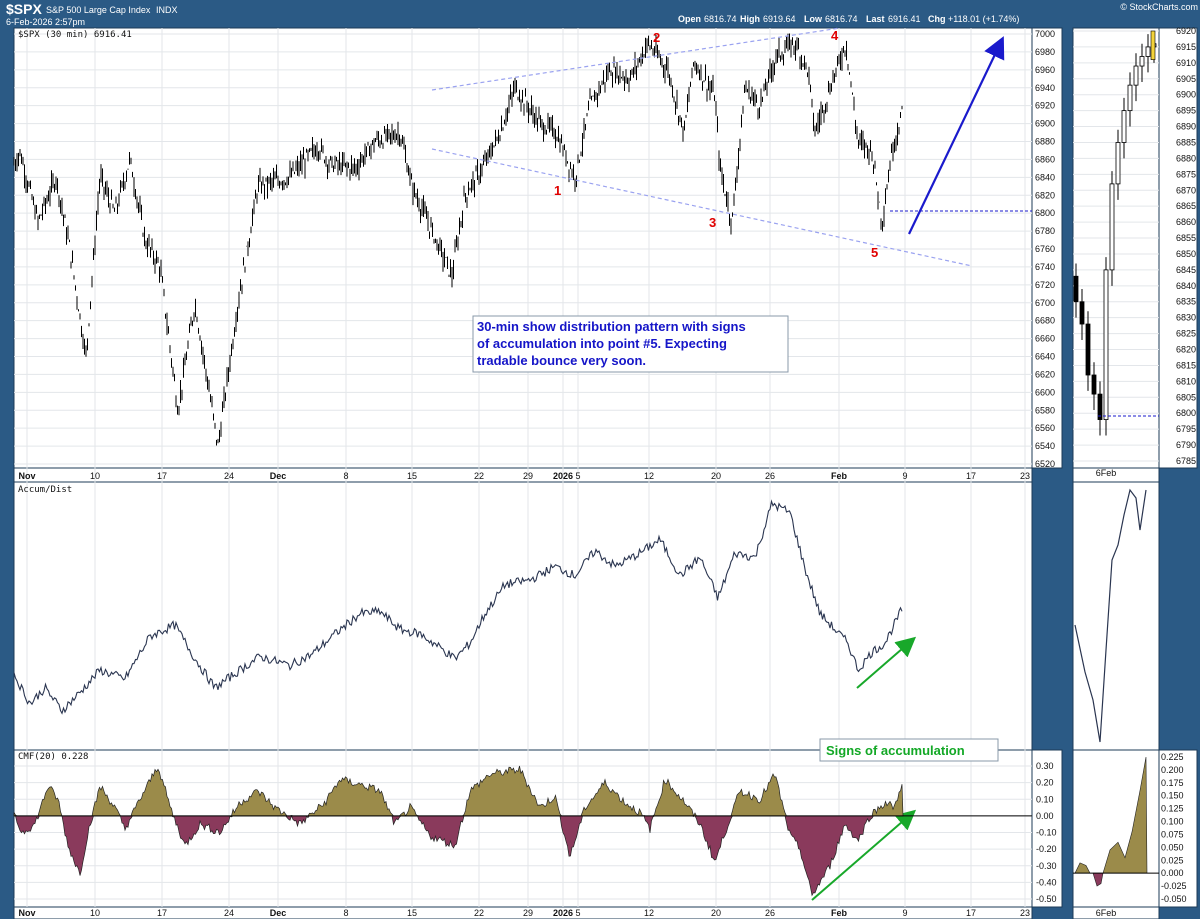 This screenshot has width=1200, height=919. I want to click on open-value: 6816.74, so click(720, 19).